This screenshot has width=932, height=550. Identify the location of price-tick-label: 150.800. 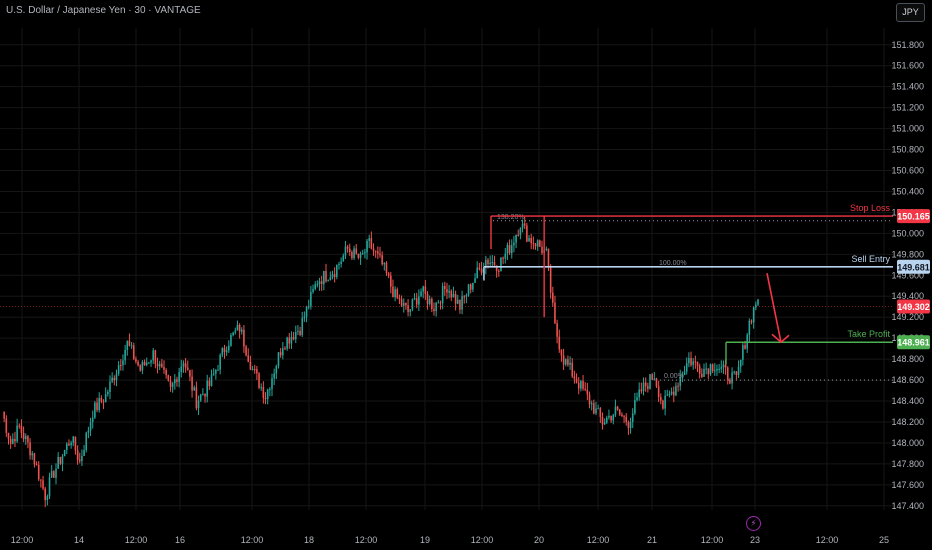
(907, 150).